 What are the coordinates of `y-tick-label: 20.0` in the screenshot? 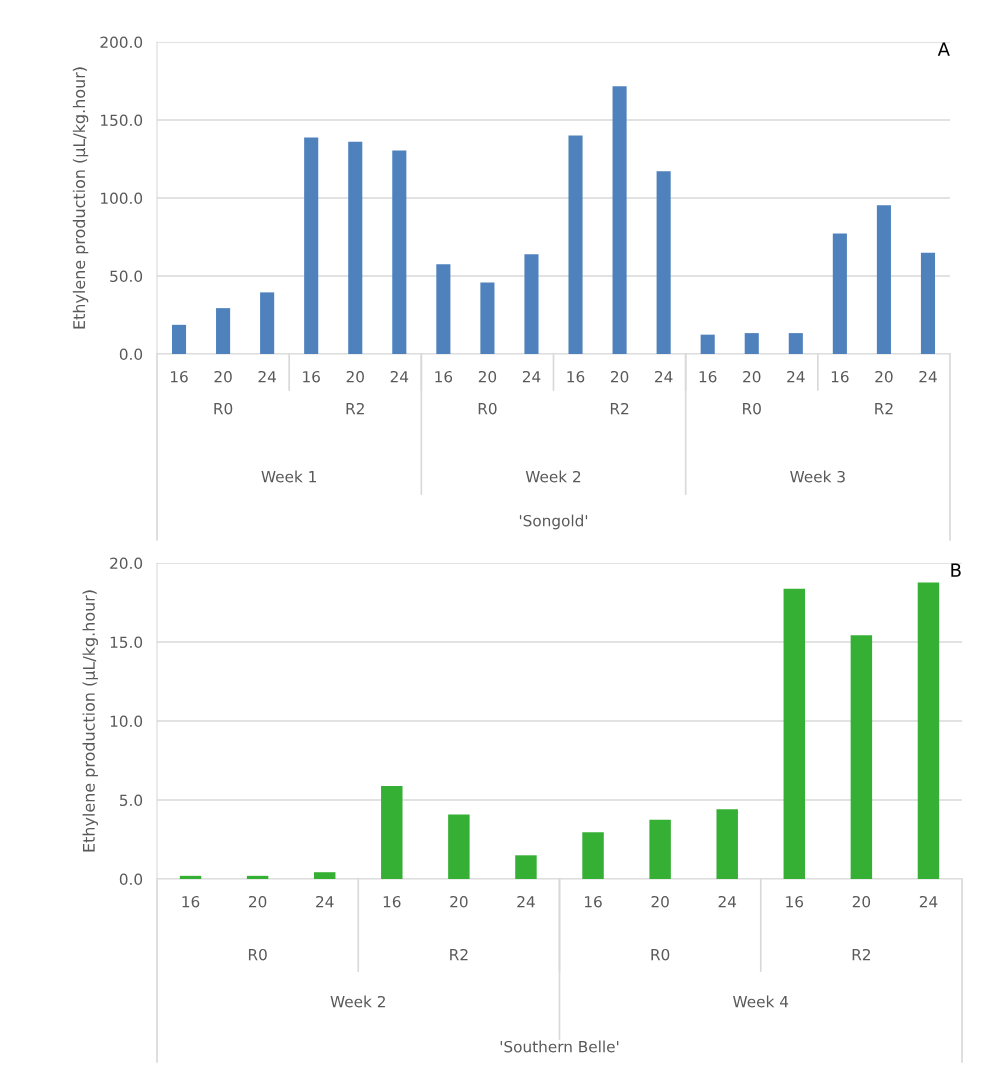 It's located at (126, 563).